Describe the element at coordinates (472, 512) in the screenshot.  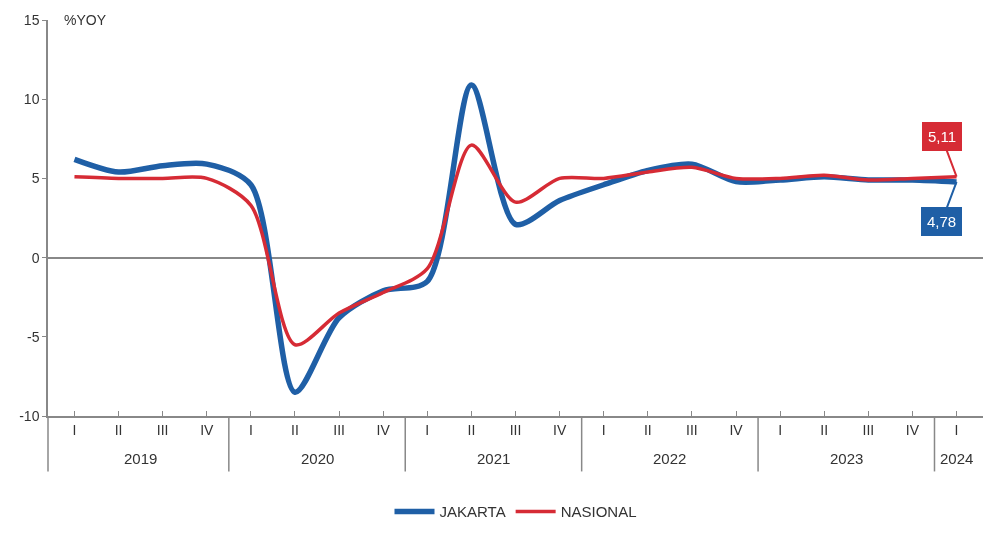
I see `legend-label: JAKARTA` at that location.